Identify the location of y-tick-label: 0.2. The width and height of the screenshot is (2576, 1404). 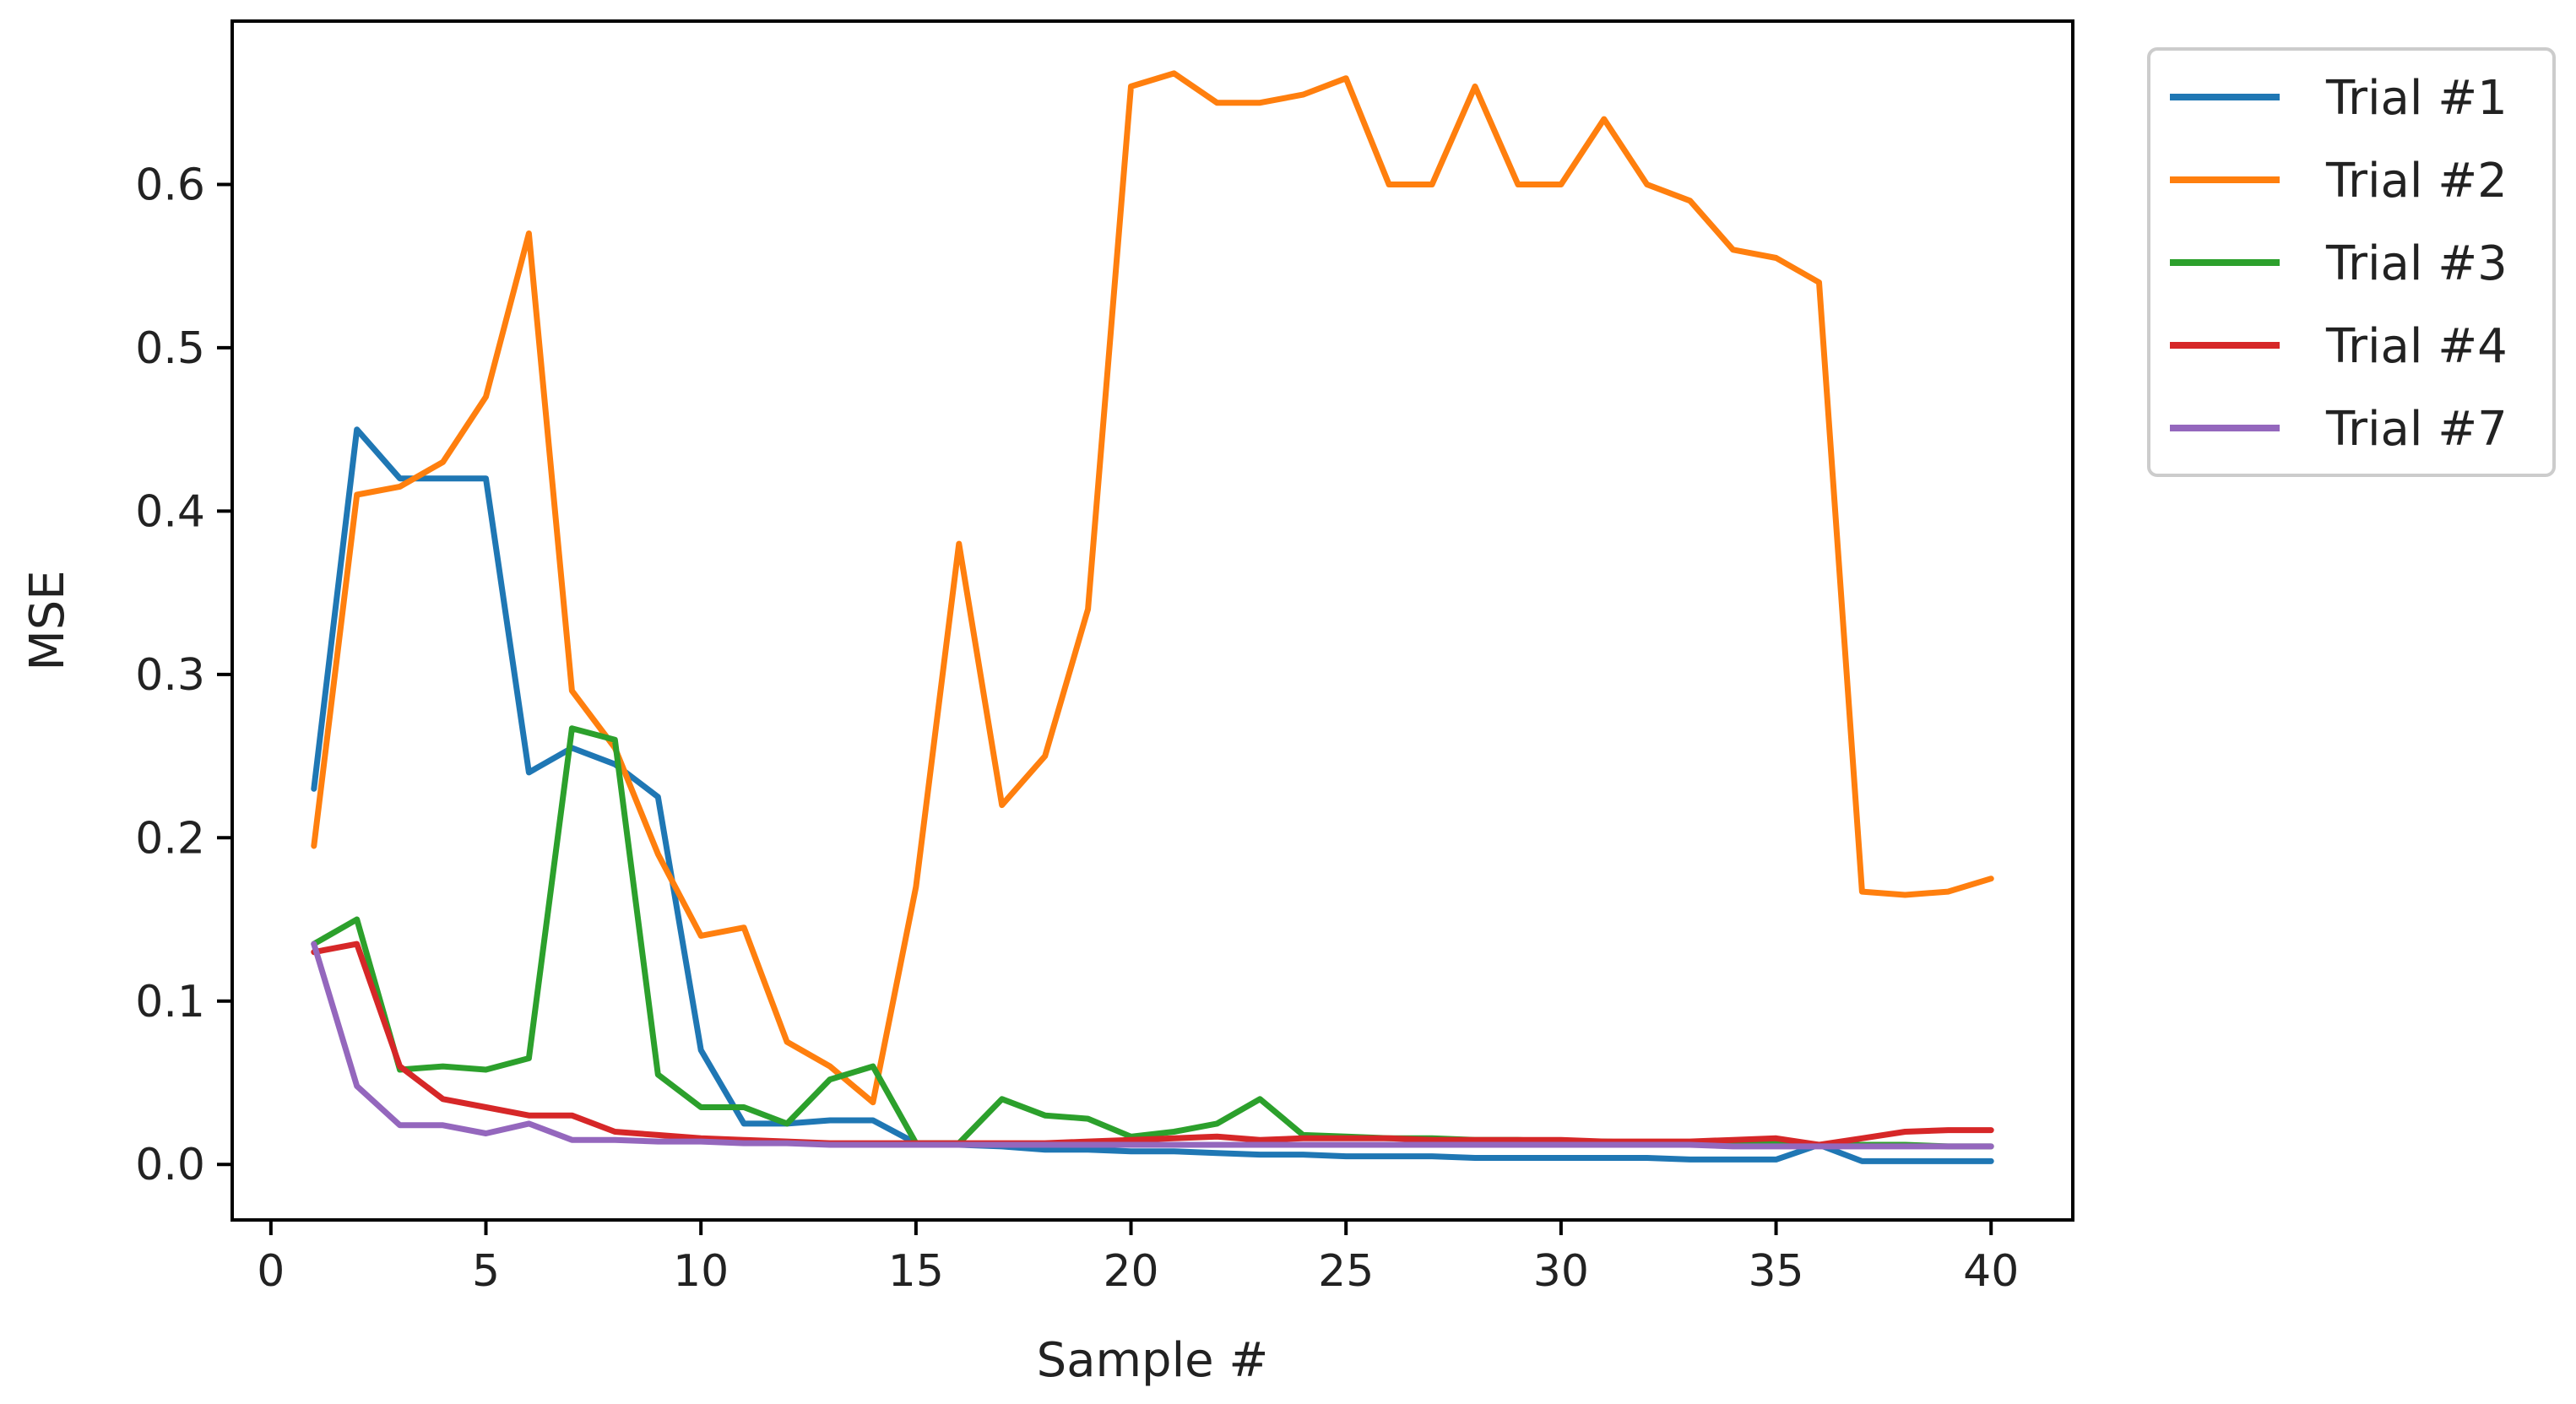
(170, 838).